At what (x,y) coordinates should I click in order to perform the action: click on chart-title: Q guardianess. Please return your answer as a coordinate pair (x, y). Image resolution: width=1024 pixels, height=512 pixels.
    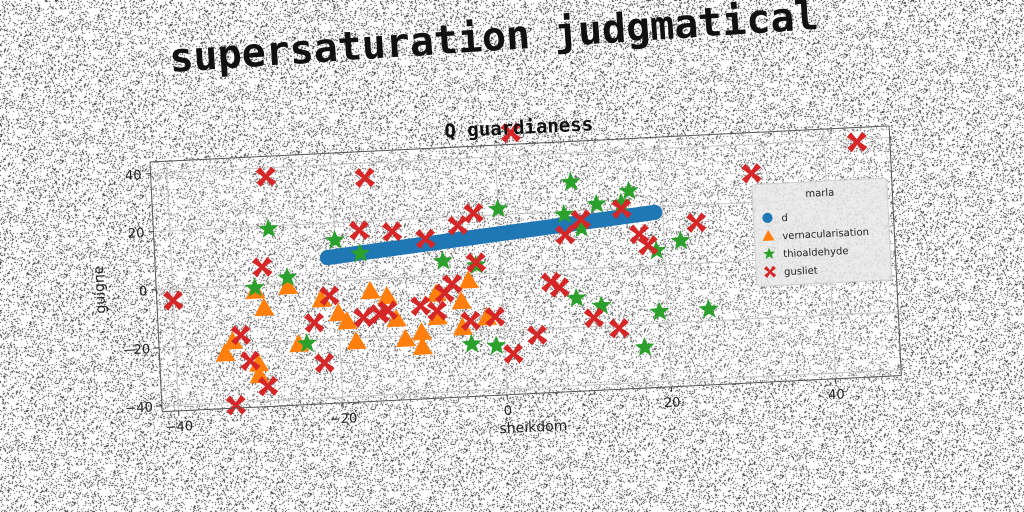
    Looking at the image, I should click on (519, 127).